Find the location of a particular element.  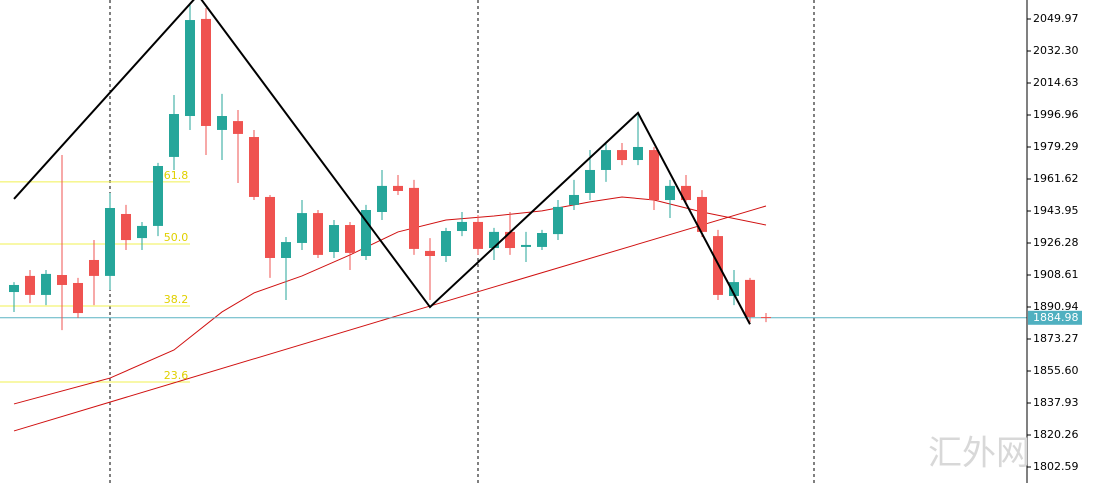

fib-level-label: 23.6 is located at coordinates (176, 375).